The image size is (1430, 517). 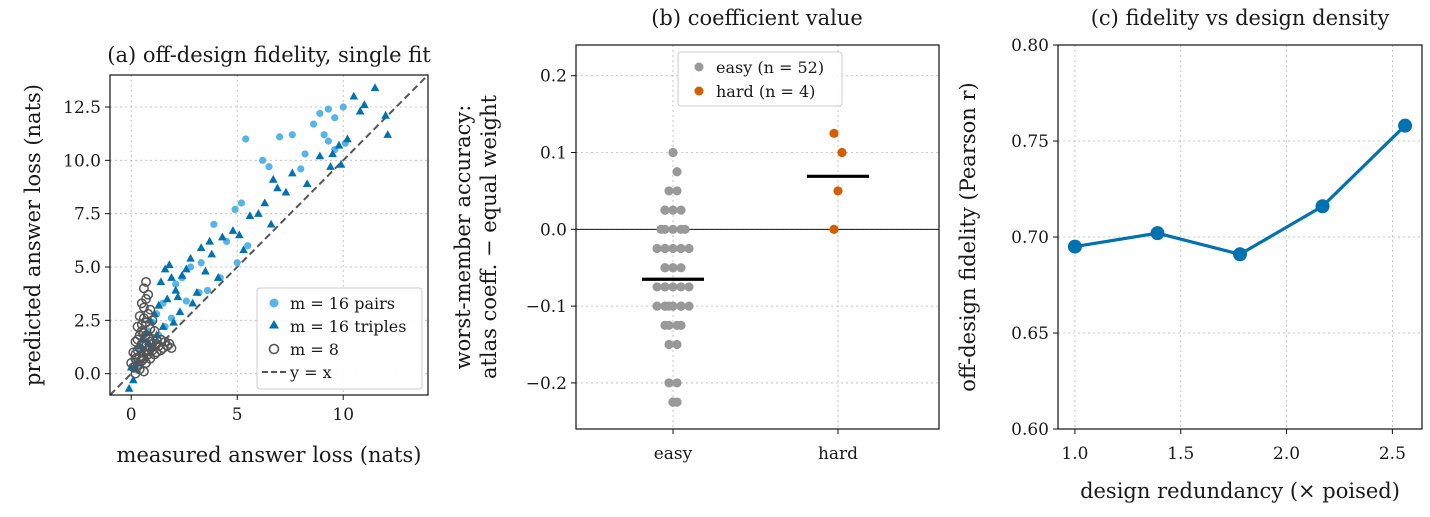 I want to click on legend-label-triples: m = 16 triples, so click(x=348, y=326).